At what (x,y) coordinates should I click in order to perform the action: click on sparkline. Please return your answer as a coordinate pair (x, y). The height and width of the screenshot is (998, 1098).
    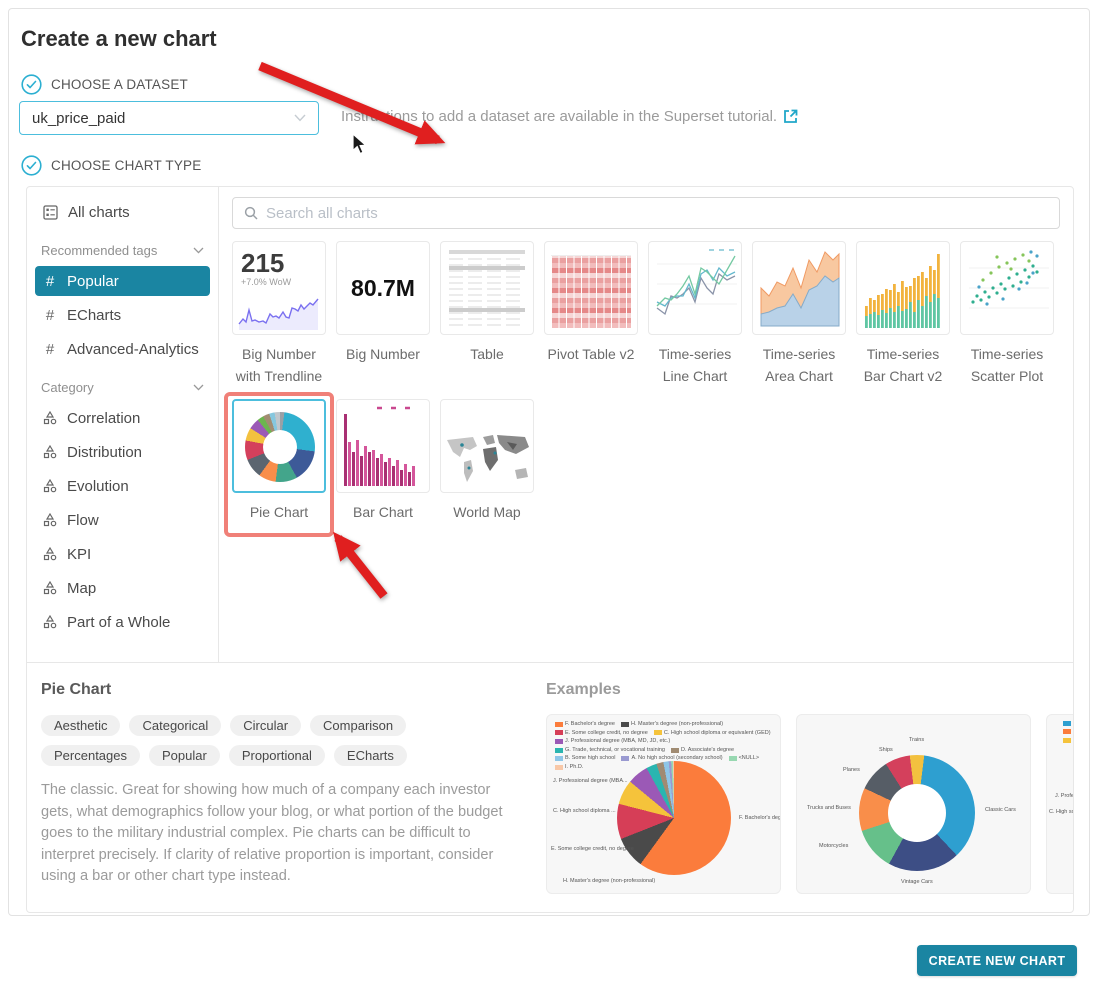
    Looking at the image, I should click on (278, 314).